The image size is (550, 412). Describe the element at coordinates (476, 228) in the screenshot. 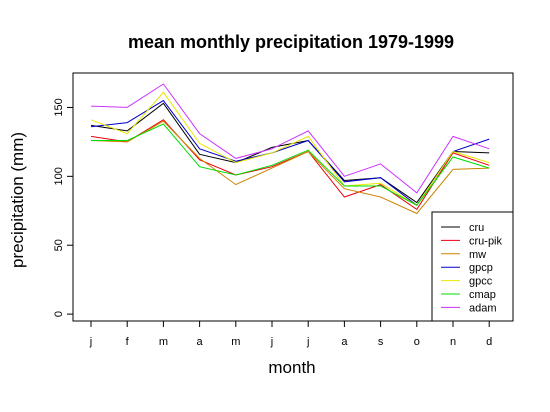

I see `legend-label-cru: cru` at that location.